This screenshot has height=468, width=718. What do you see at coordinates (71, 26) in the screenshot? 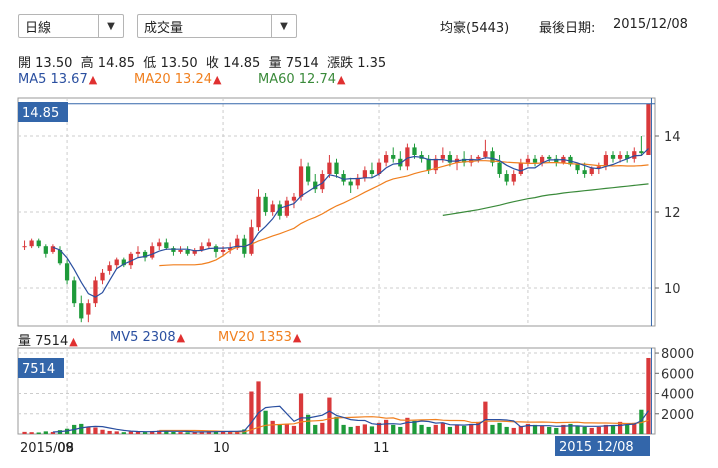
I see `period-select: 日線 ▼` at bounding box center [71, 26].